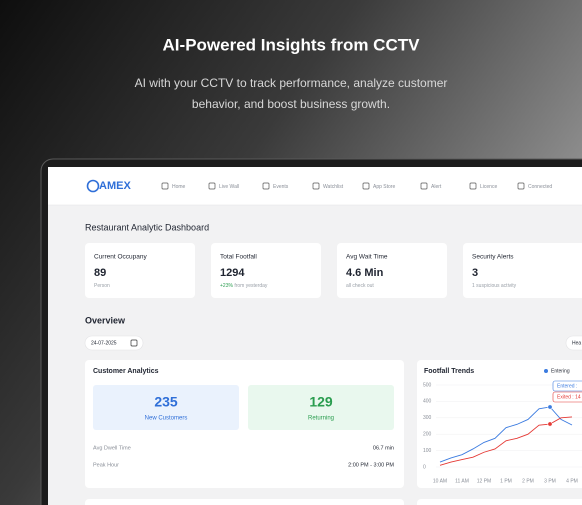 The height and width of the screenshot is (505, 582). Describe the element at coordinates (528, 481) in the screenshot. I see `x-tick-label: 2 PM` at that location.